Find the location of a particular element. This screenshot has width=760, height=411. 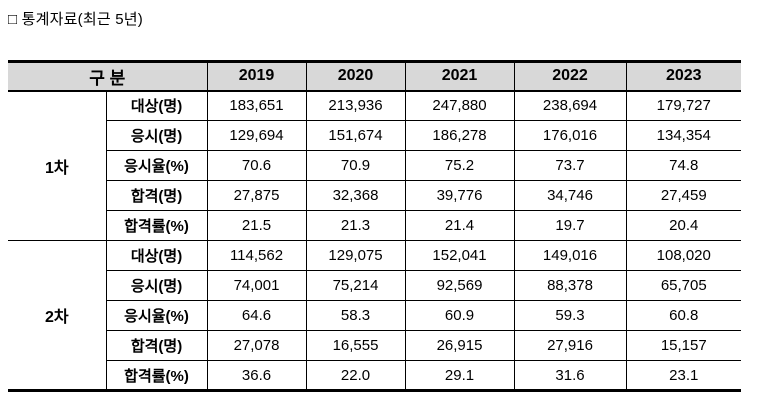

table-row: 응시(명) 74,001 75,214 92,569 88,378 65,705 is located at coordinates (375, 285).